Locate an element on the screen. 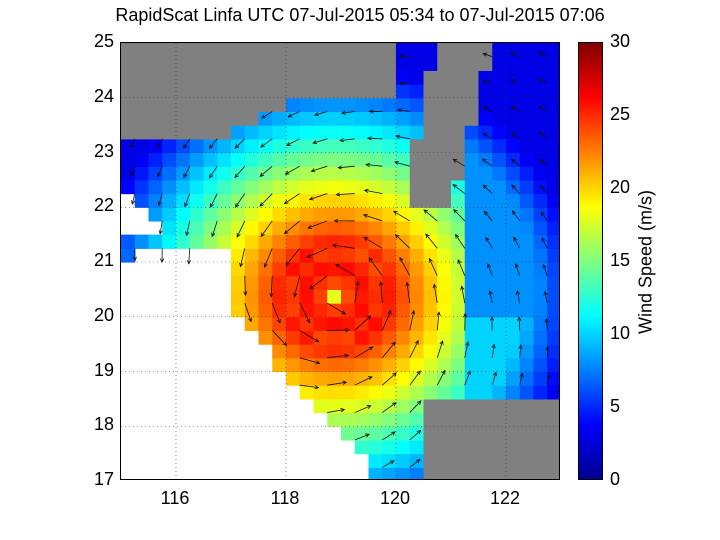 The height and width of the screenshot is (540, 720). y-tick-label: 24 is located at coordinates (103, 95).